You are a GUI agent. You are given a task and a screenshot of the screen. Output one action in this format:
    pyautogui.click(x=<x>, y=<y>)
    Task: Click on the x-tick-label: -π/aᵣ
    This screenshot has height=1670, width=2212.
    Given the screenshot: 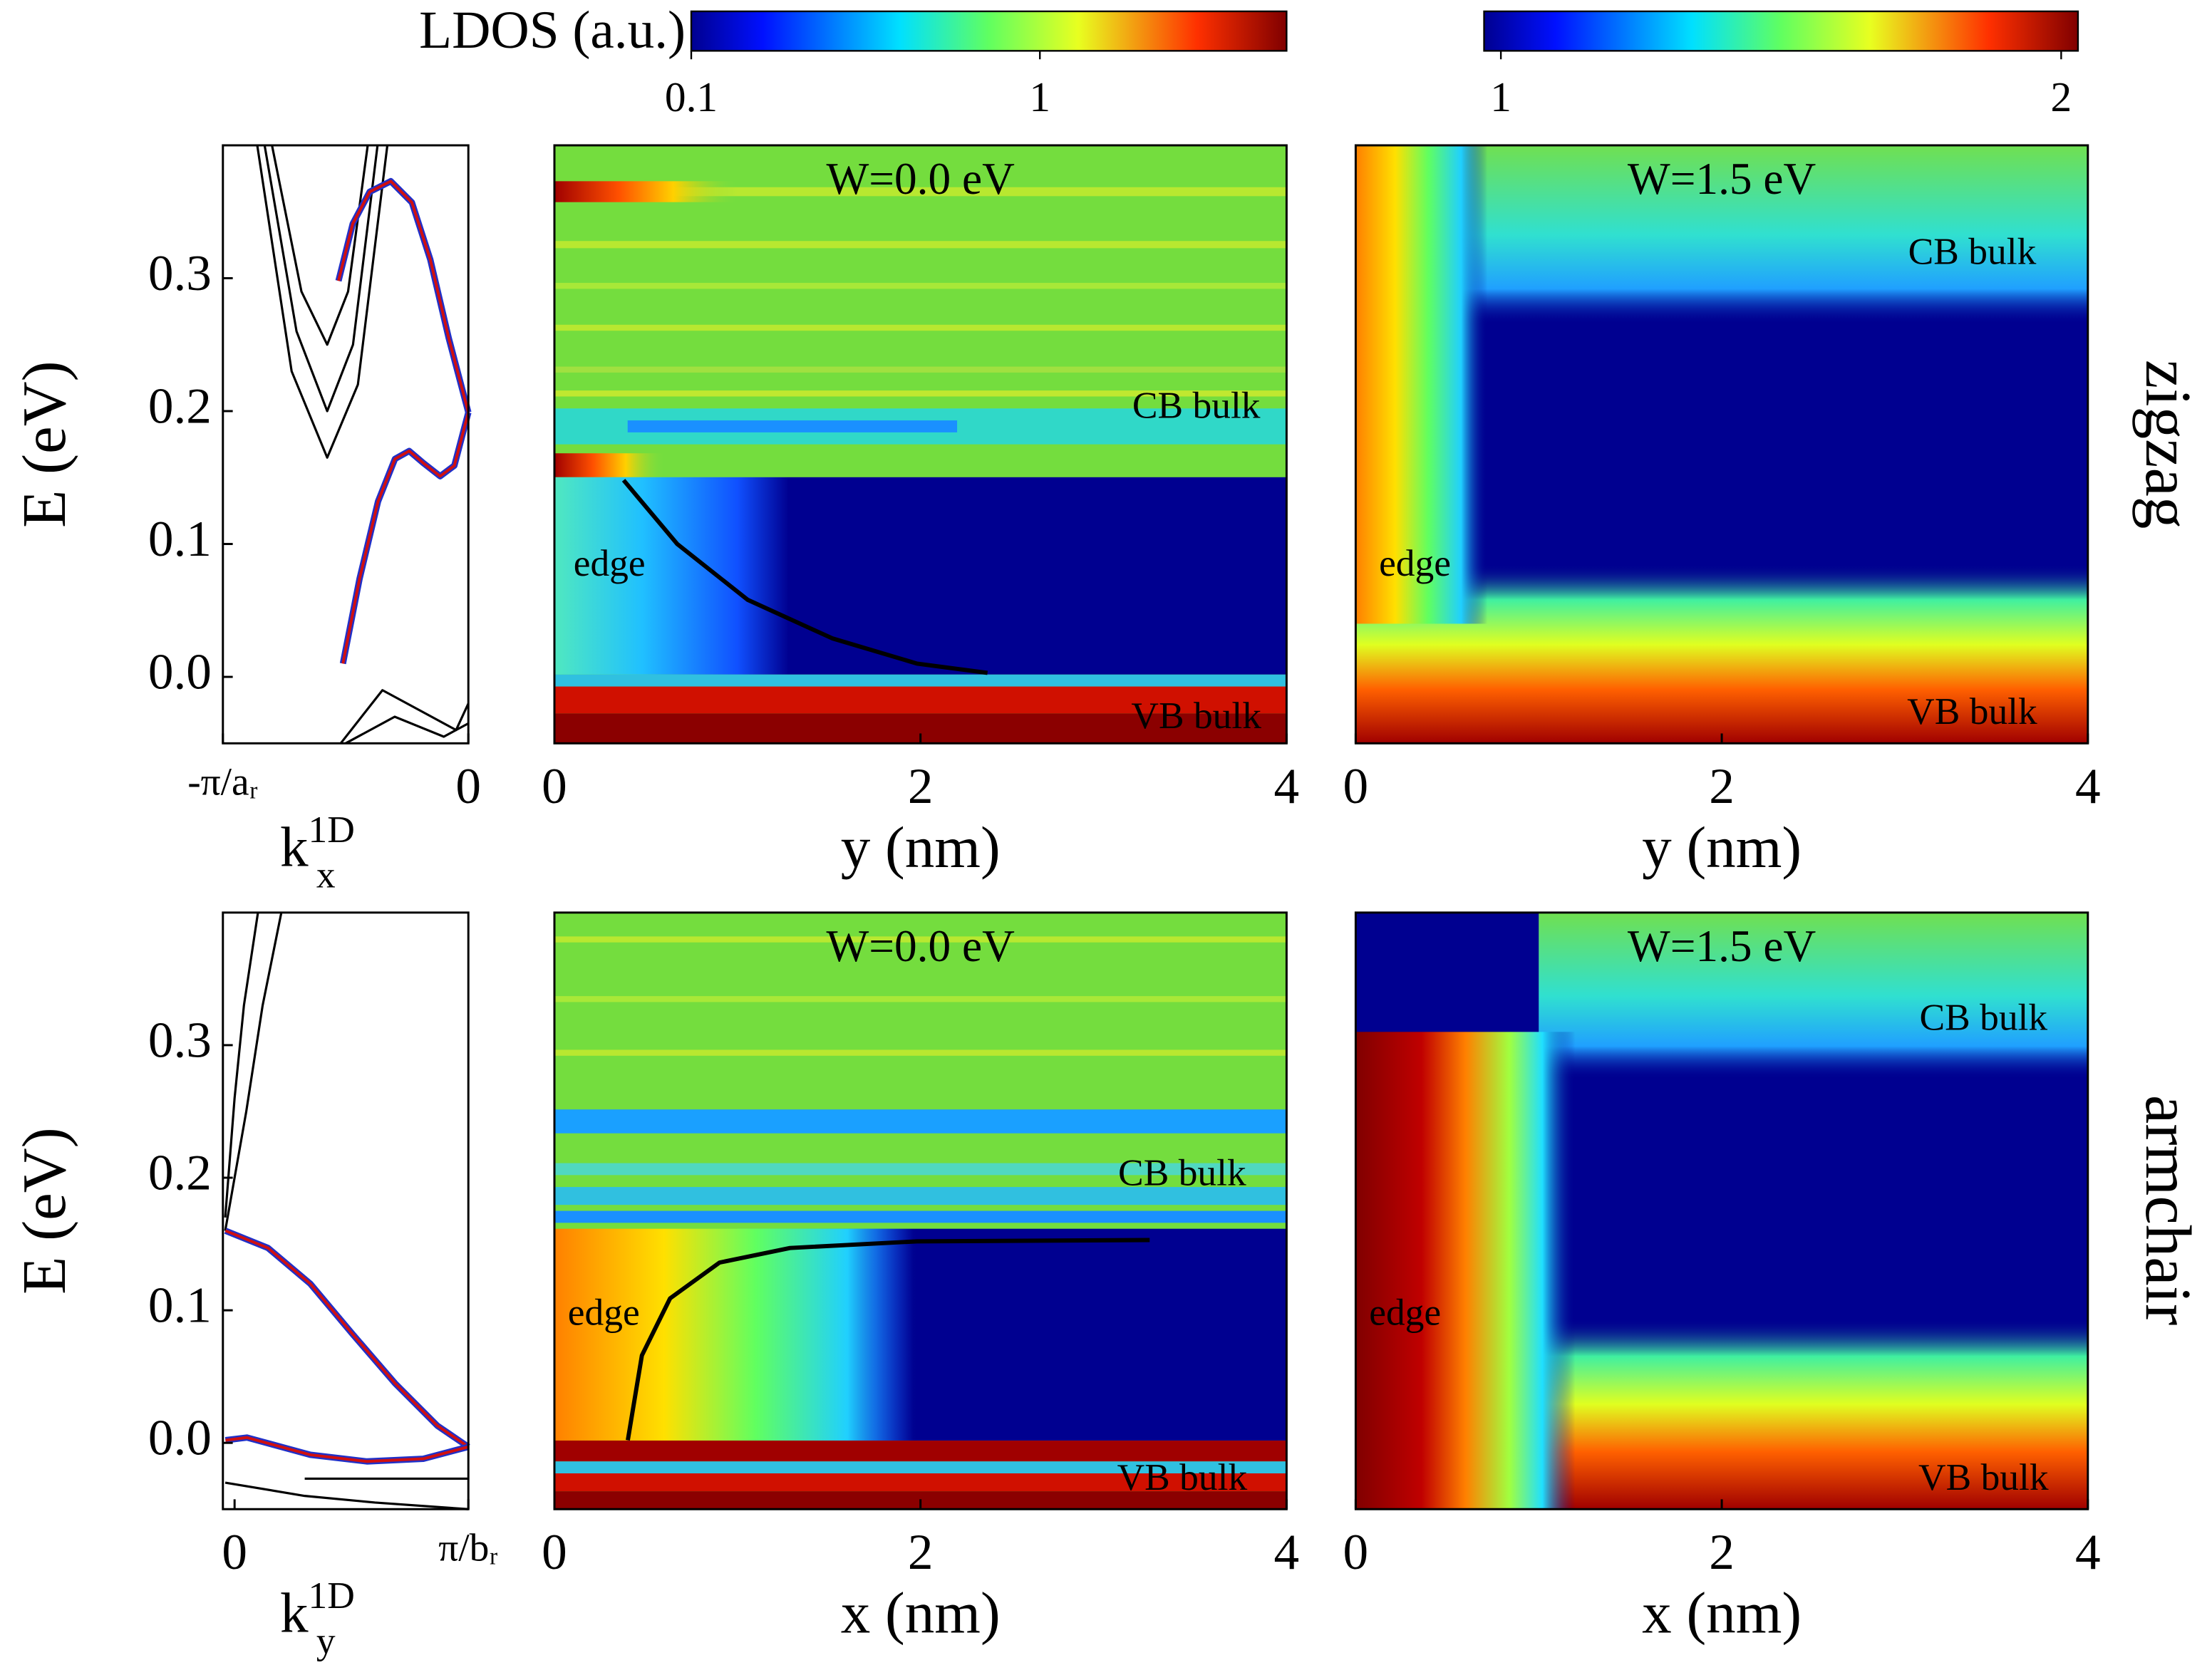 What is the action you would take?
    pyautogui.click(x=222, y=781)
    